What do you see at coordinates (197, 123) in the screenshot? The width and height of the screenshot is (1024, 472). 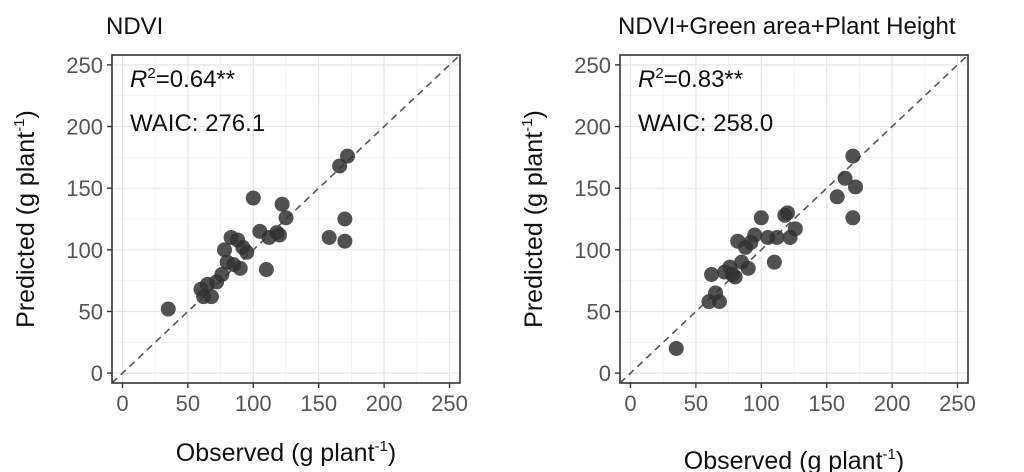 I see `waic-annotation: WAIC: 276.1` at bounding box center [197, 123].